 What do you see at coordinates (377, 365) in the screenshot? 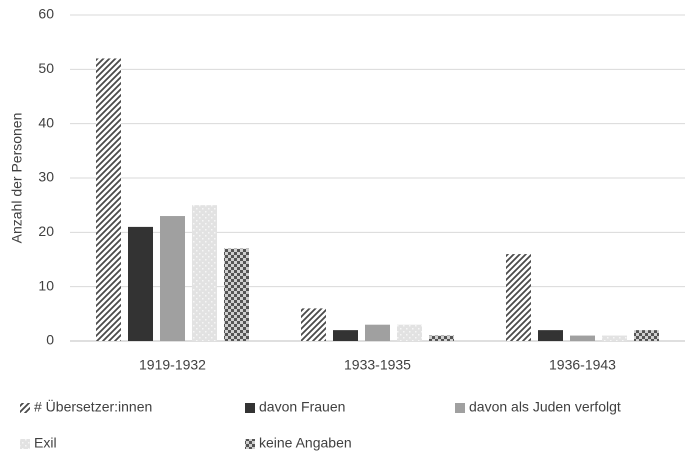
I see `x-tick-label: 1933-1935` at bounding box center [377, 365].